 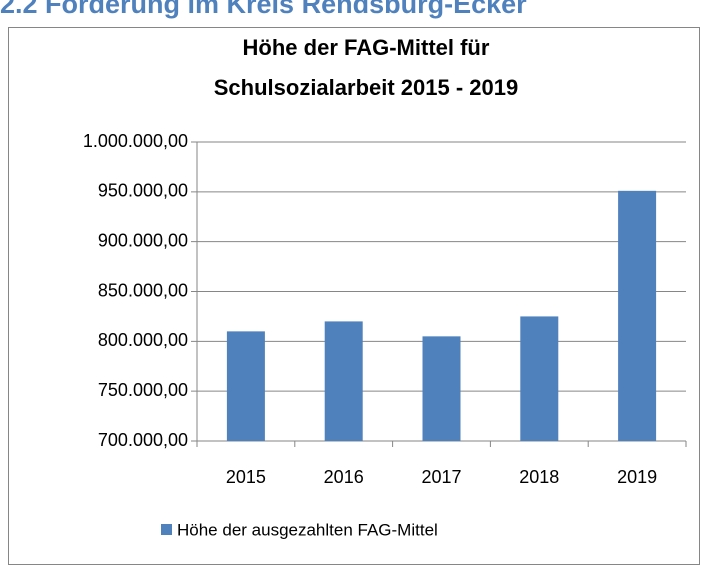 I want to click on chart-title: Schulsozialarbeit 2015 - 2019, so click(x=366, y=87).